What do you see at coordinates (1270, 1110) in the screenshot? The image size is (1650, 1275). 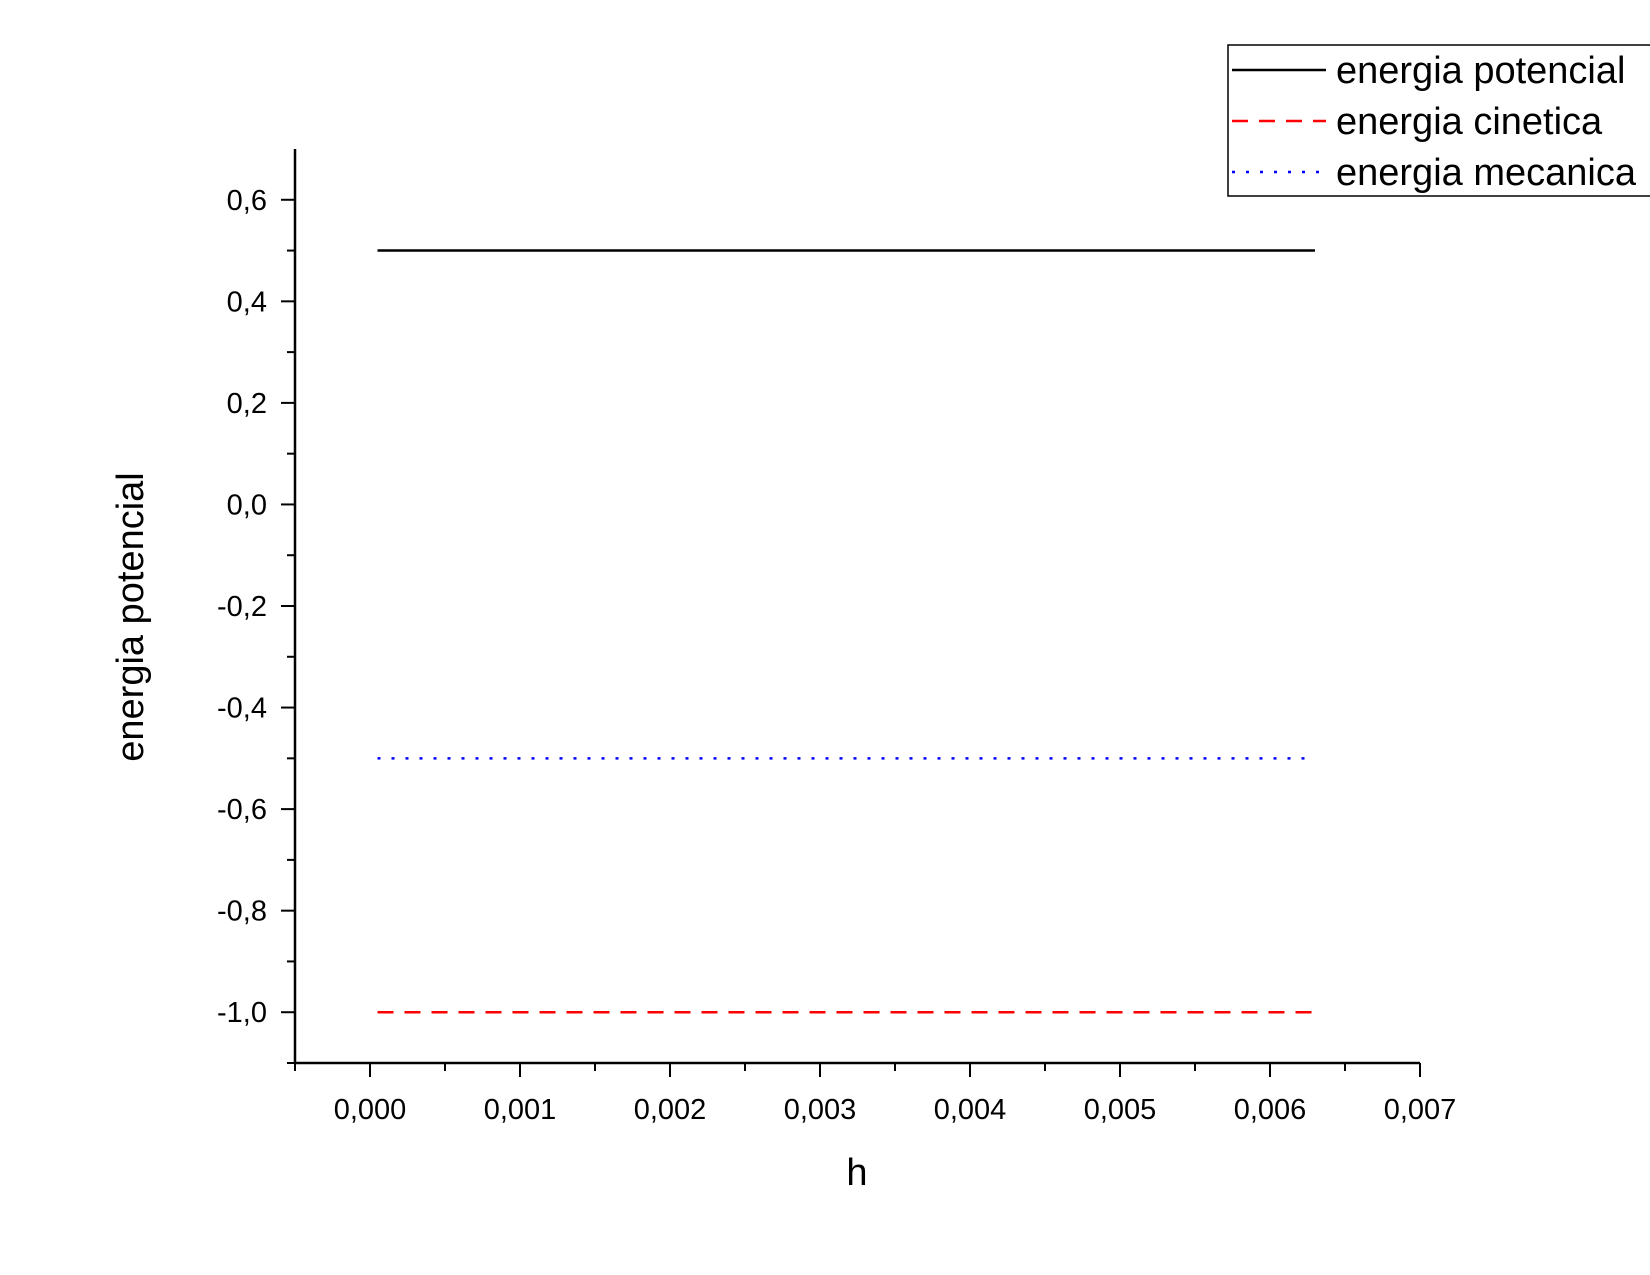 I see `x-tick-label: 0,006` at bounding box center [1270, 1110].